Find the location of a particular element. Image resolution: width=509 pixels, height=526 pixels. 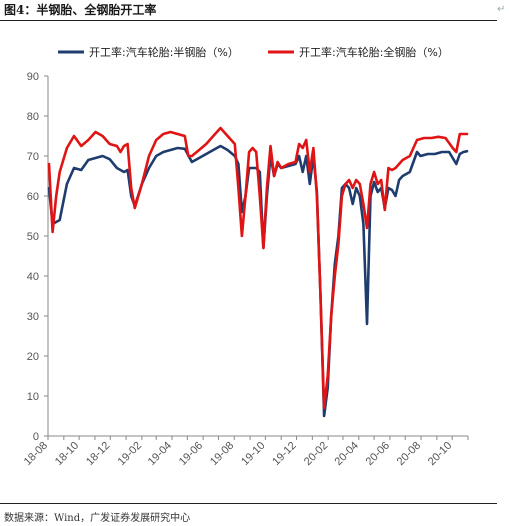

y-tick-label: 10 is located at coordinates (33, 397).